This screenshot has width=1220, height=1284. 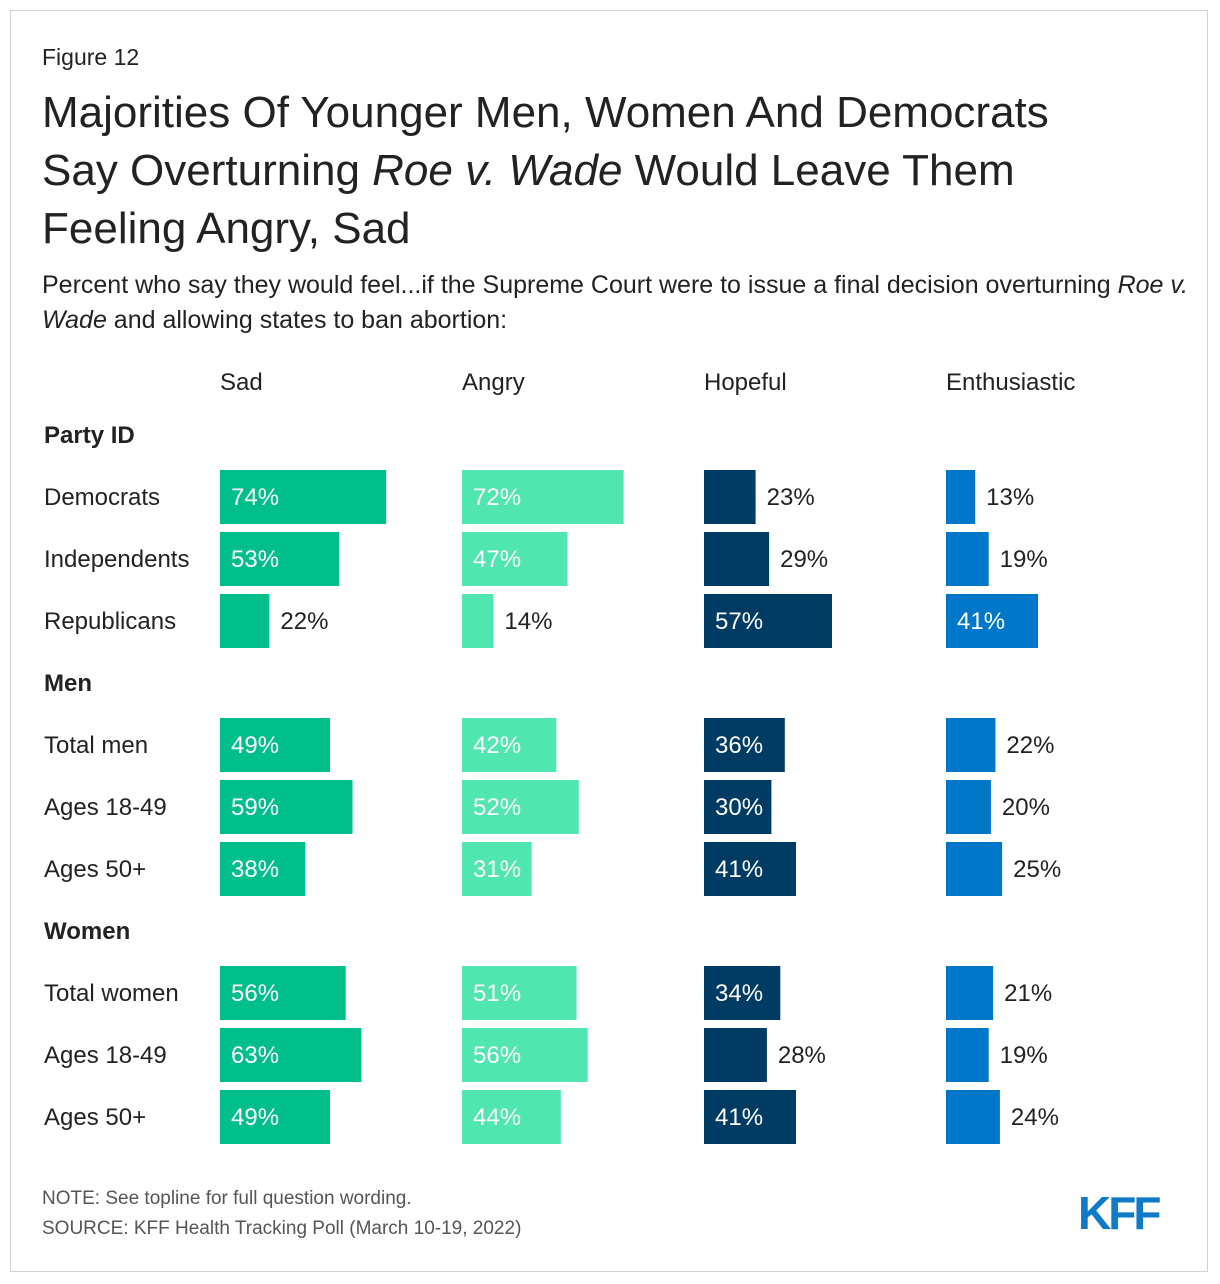 What do you see at coordinates (1119, 1213) in the screenshot?
I see `kff-logo: KFF` at bounding box center [1119, 1213].